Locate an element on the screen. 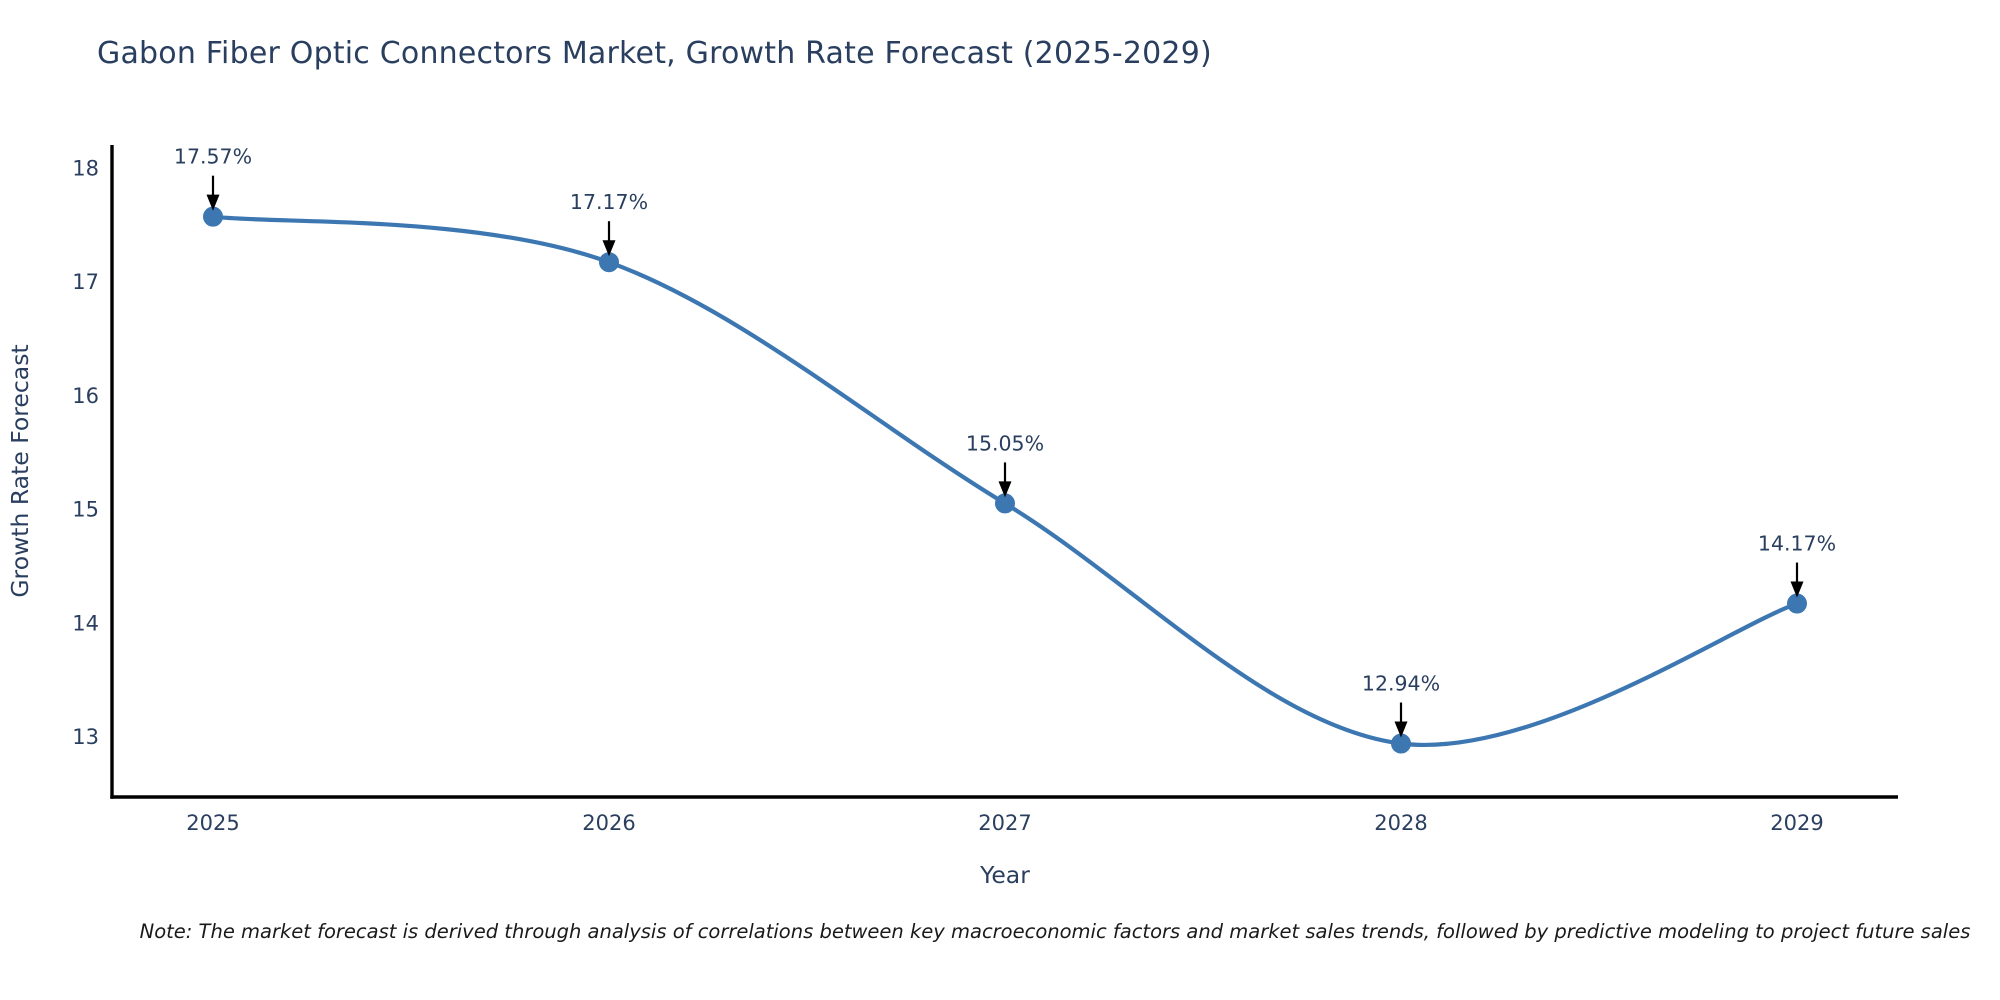 The height and width of the screenshot is (1000, 2000). point-value-label: 17.17% is located at coordinates (609, 202).